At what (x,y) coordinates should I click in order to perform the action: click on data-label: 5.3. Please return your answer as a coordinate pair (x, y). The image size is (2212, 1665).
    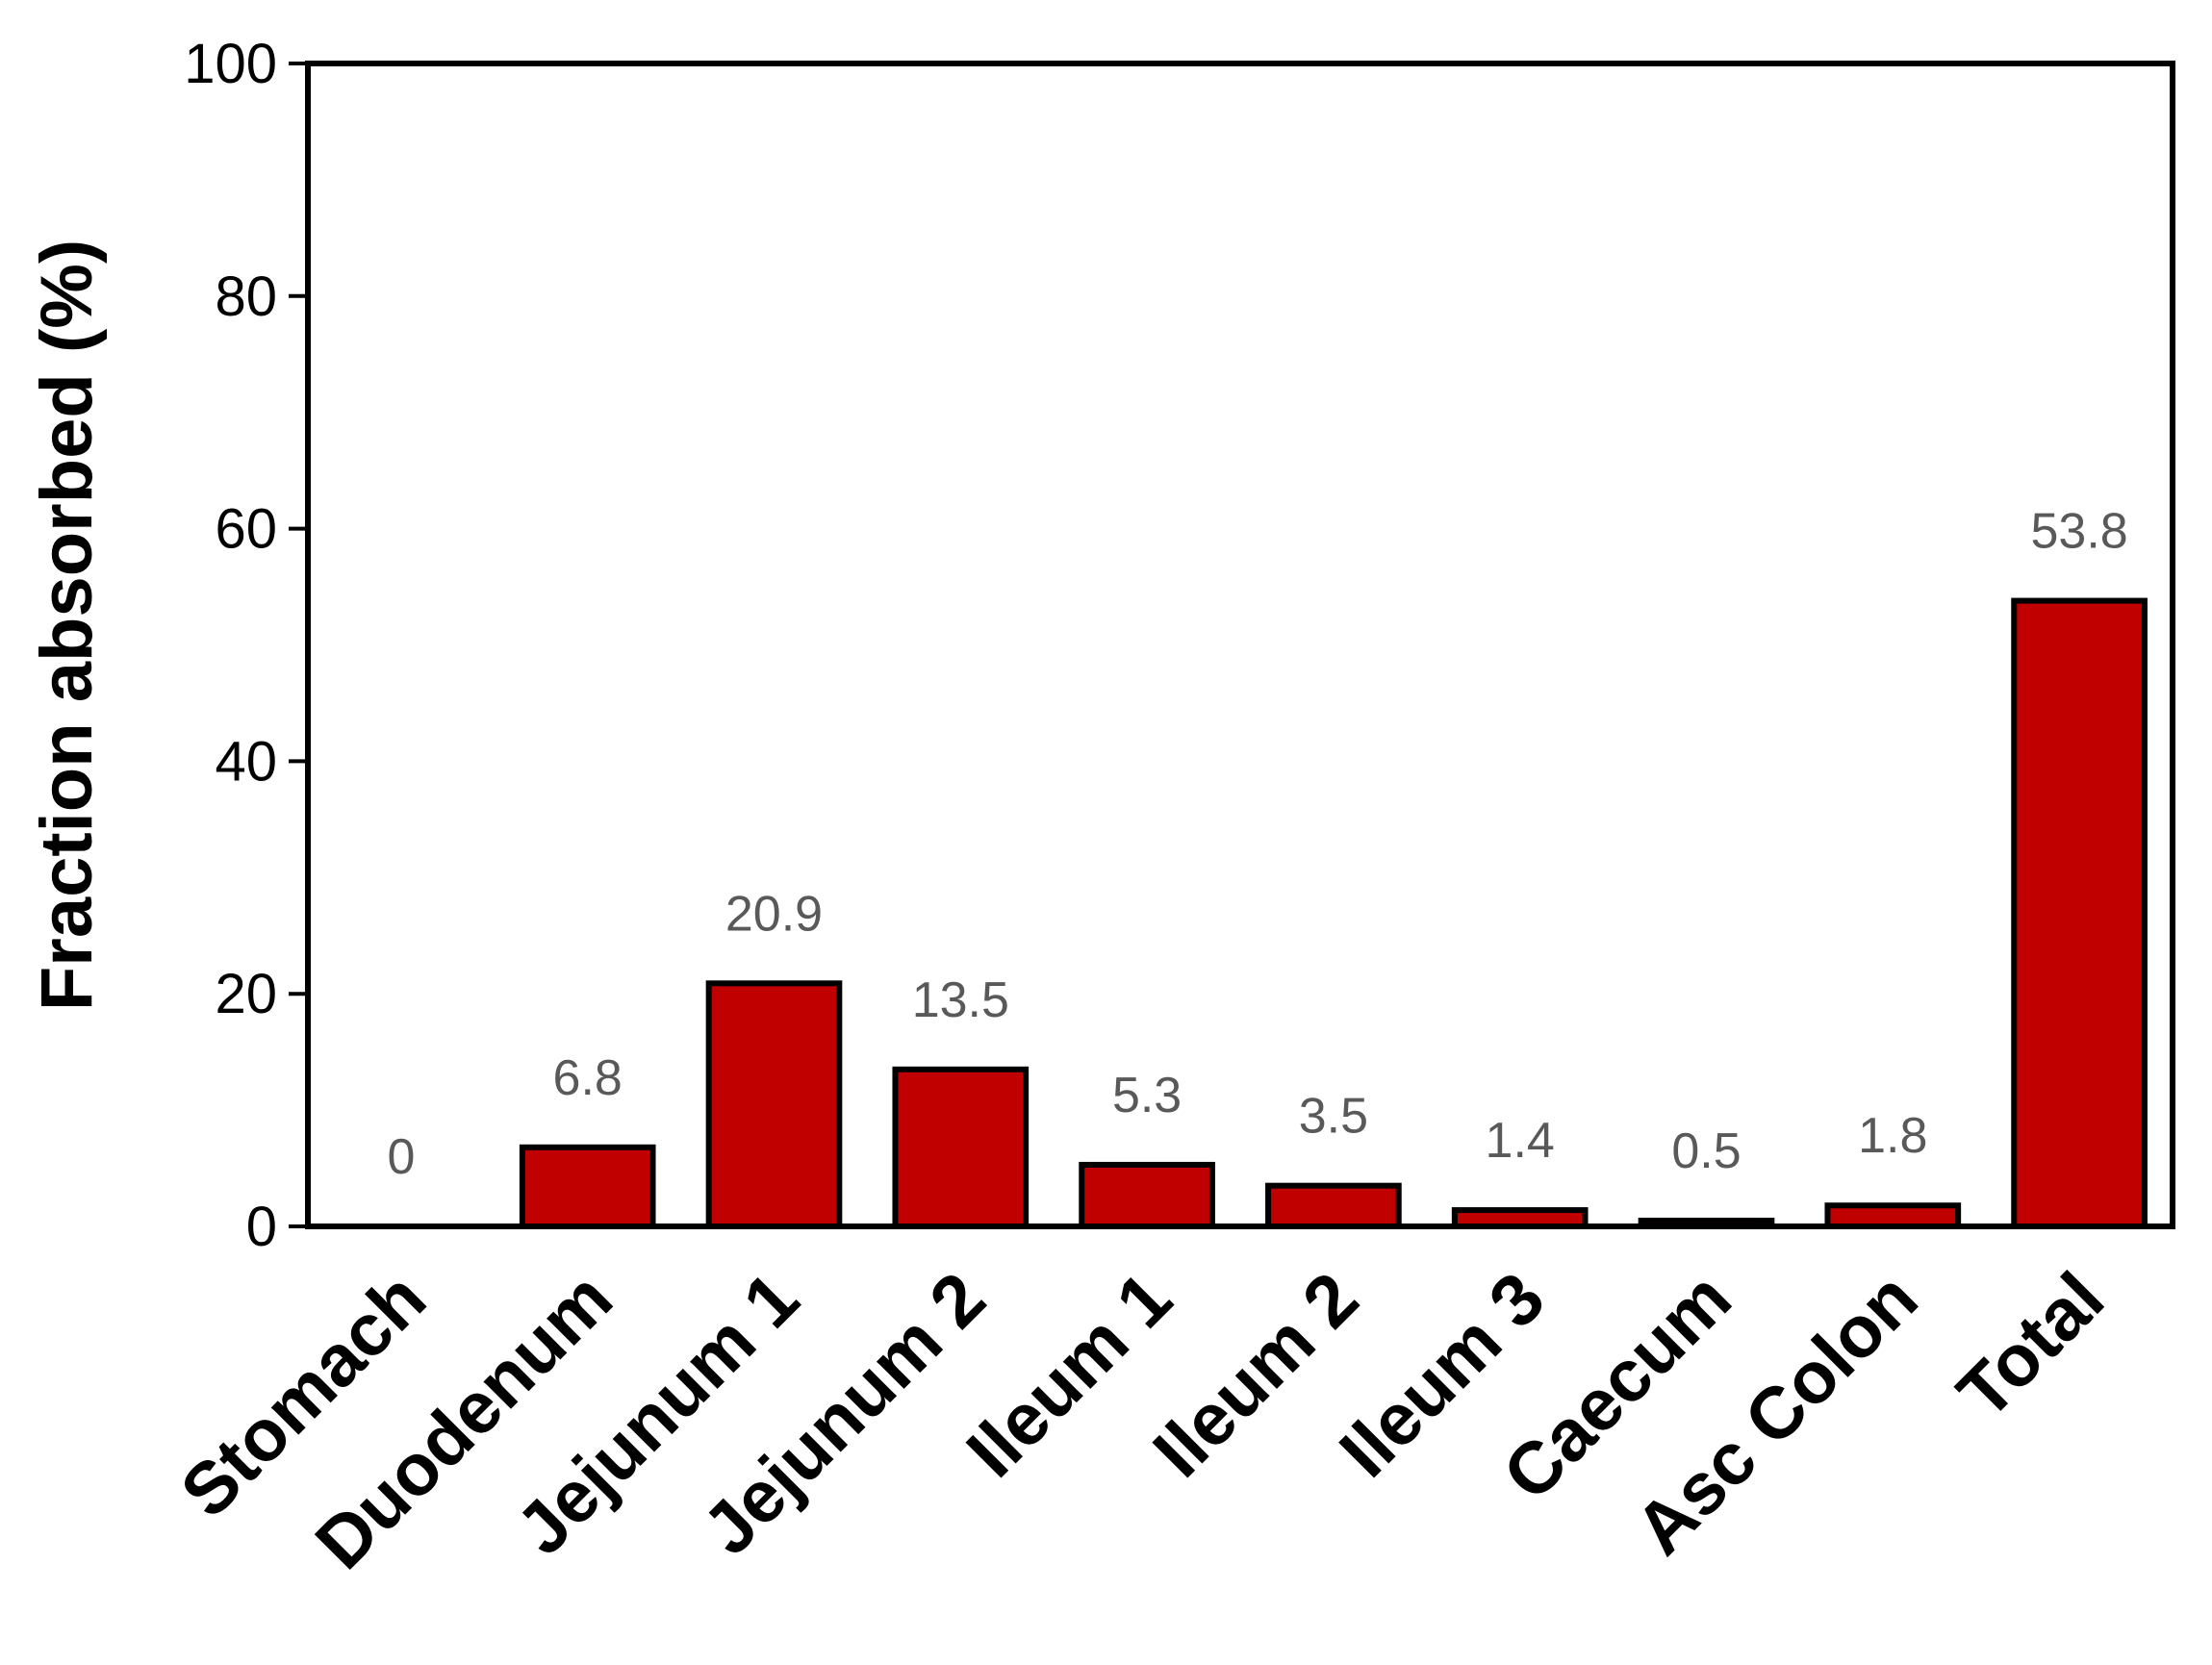
    Looking at the image, I should click on (1147, 1095).